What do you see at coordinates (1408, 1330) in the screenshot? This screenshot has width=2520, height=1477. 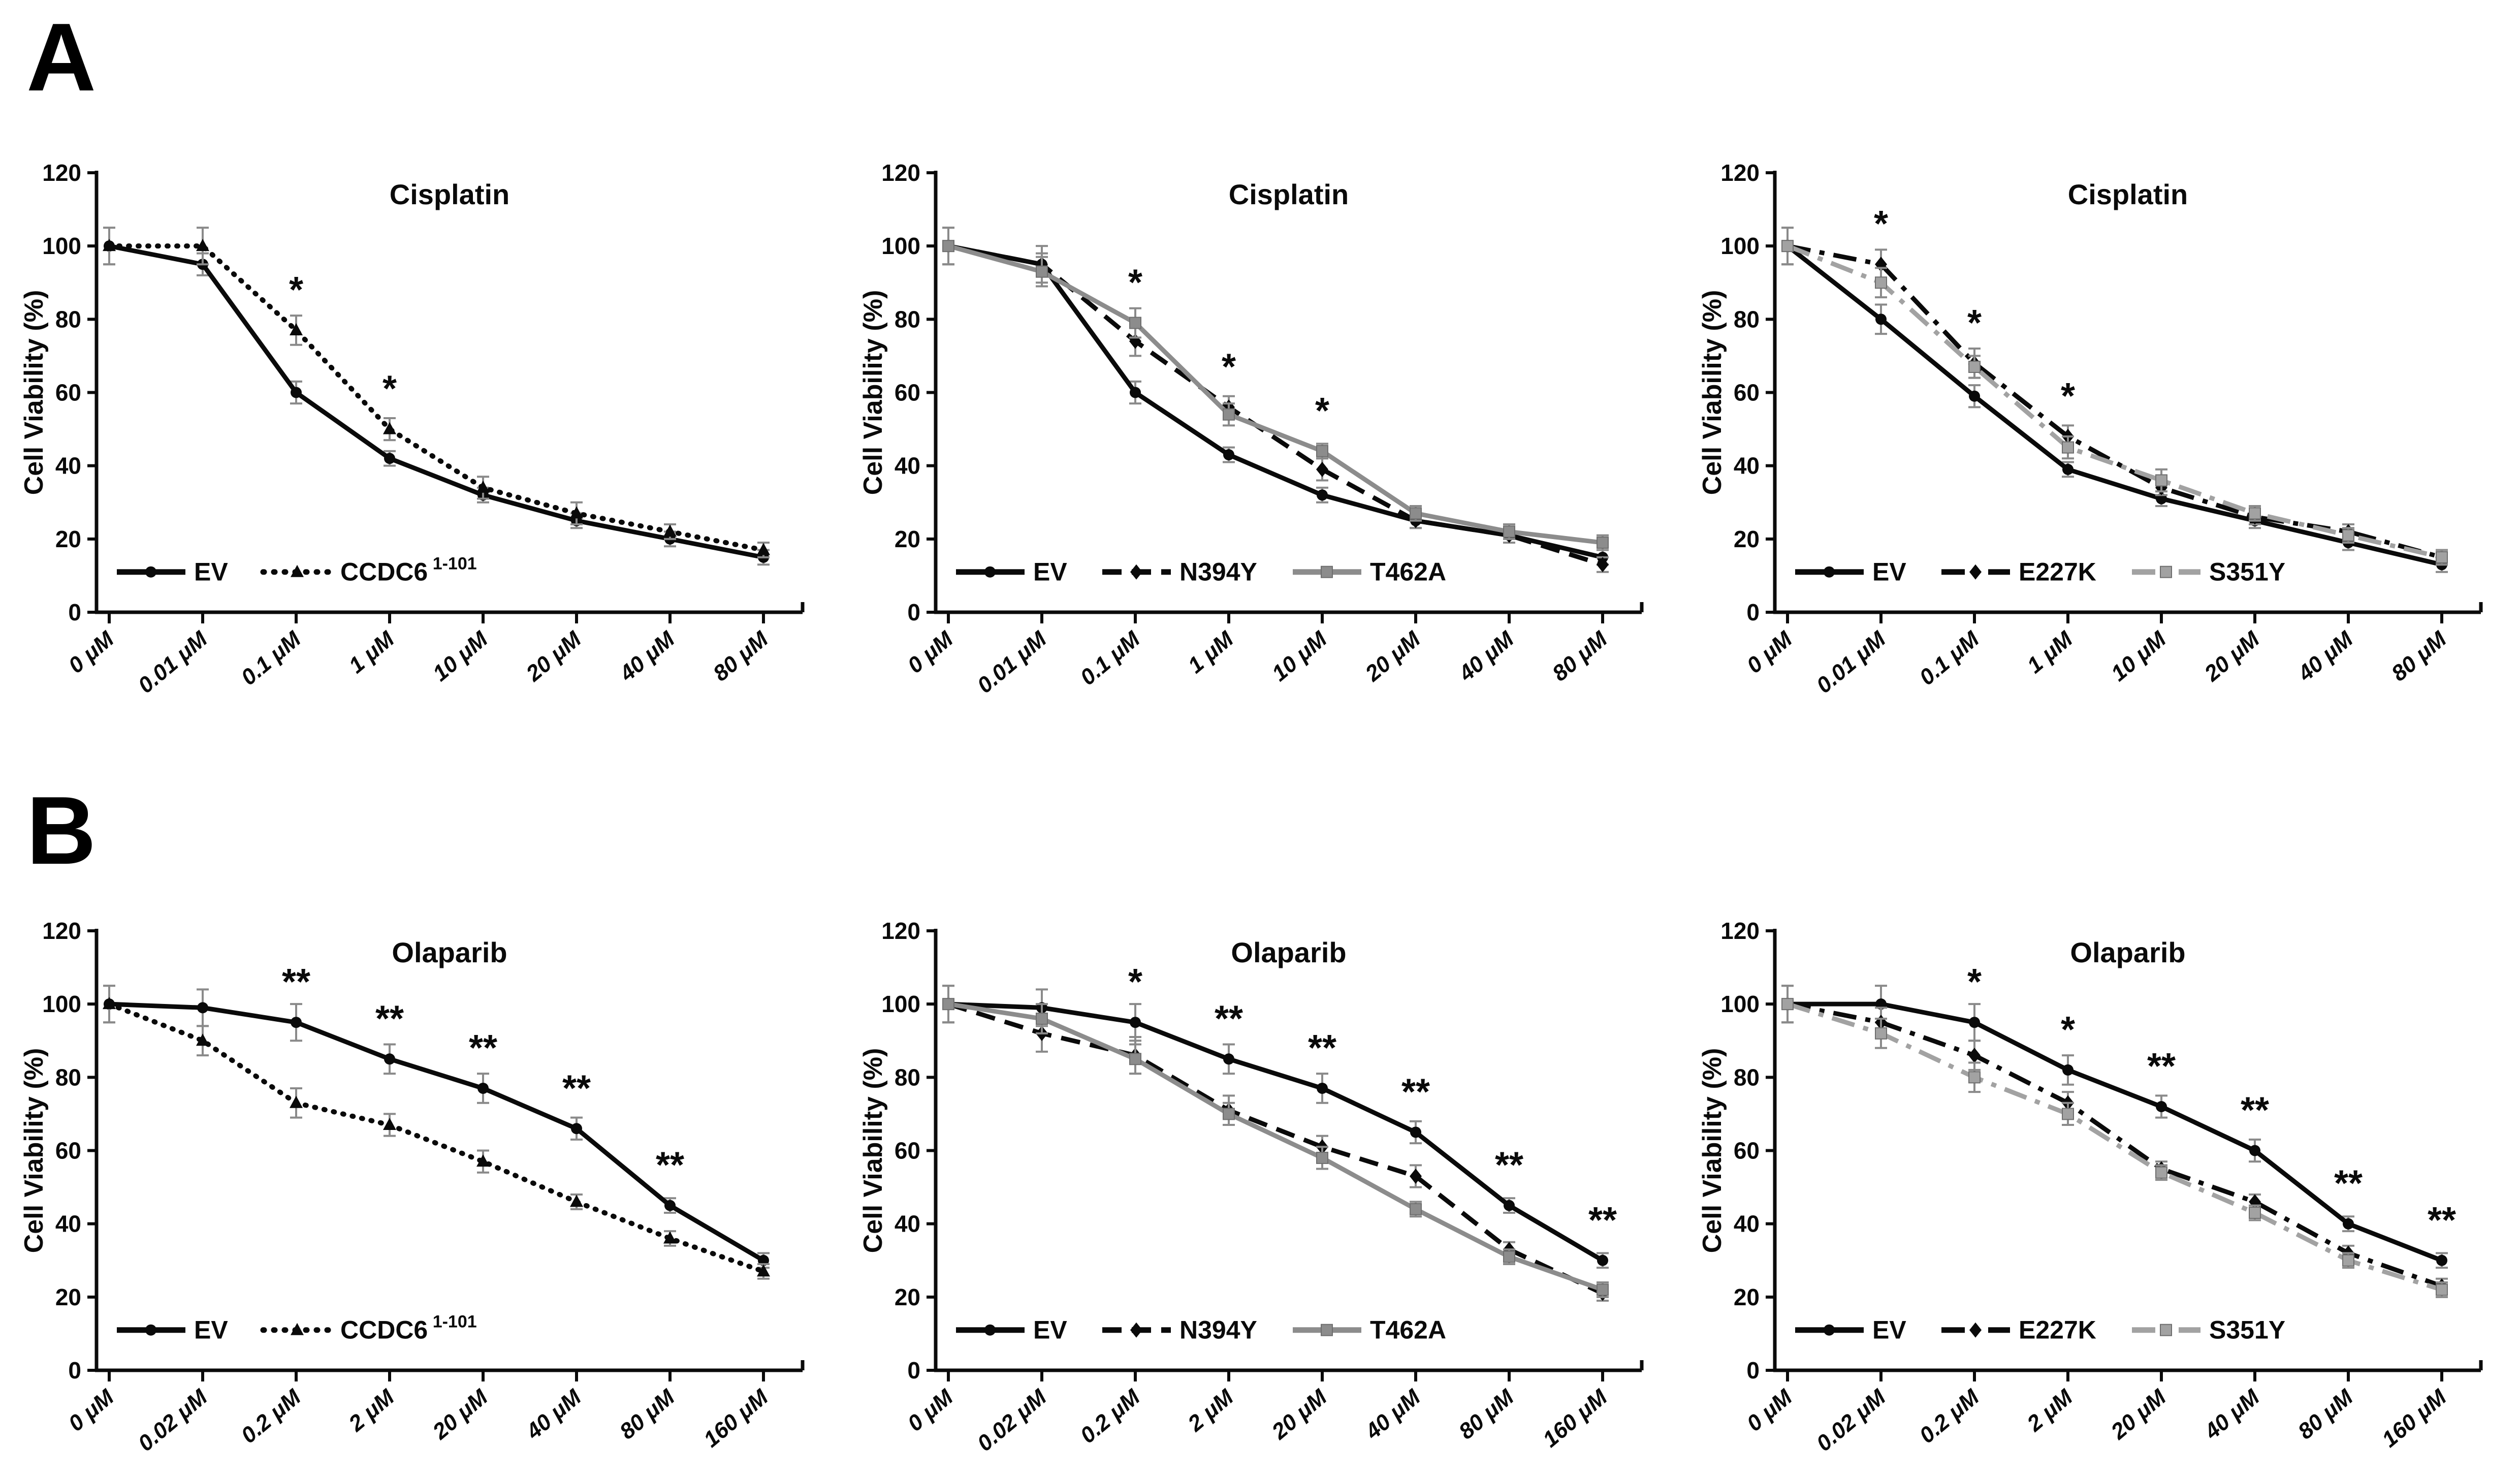 I see `legend-label: T462A` at bounding box center [1408, 1330].